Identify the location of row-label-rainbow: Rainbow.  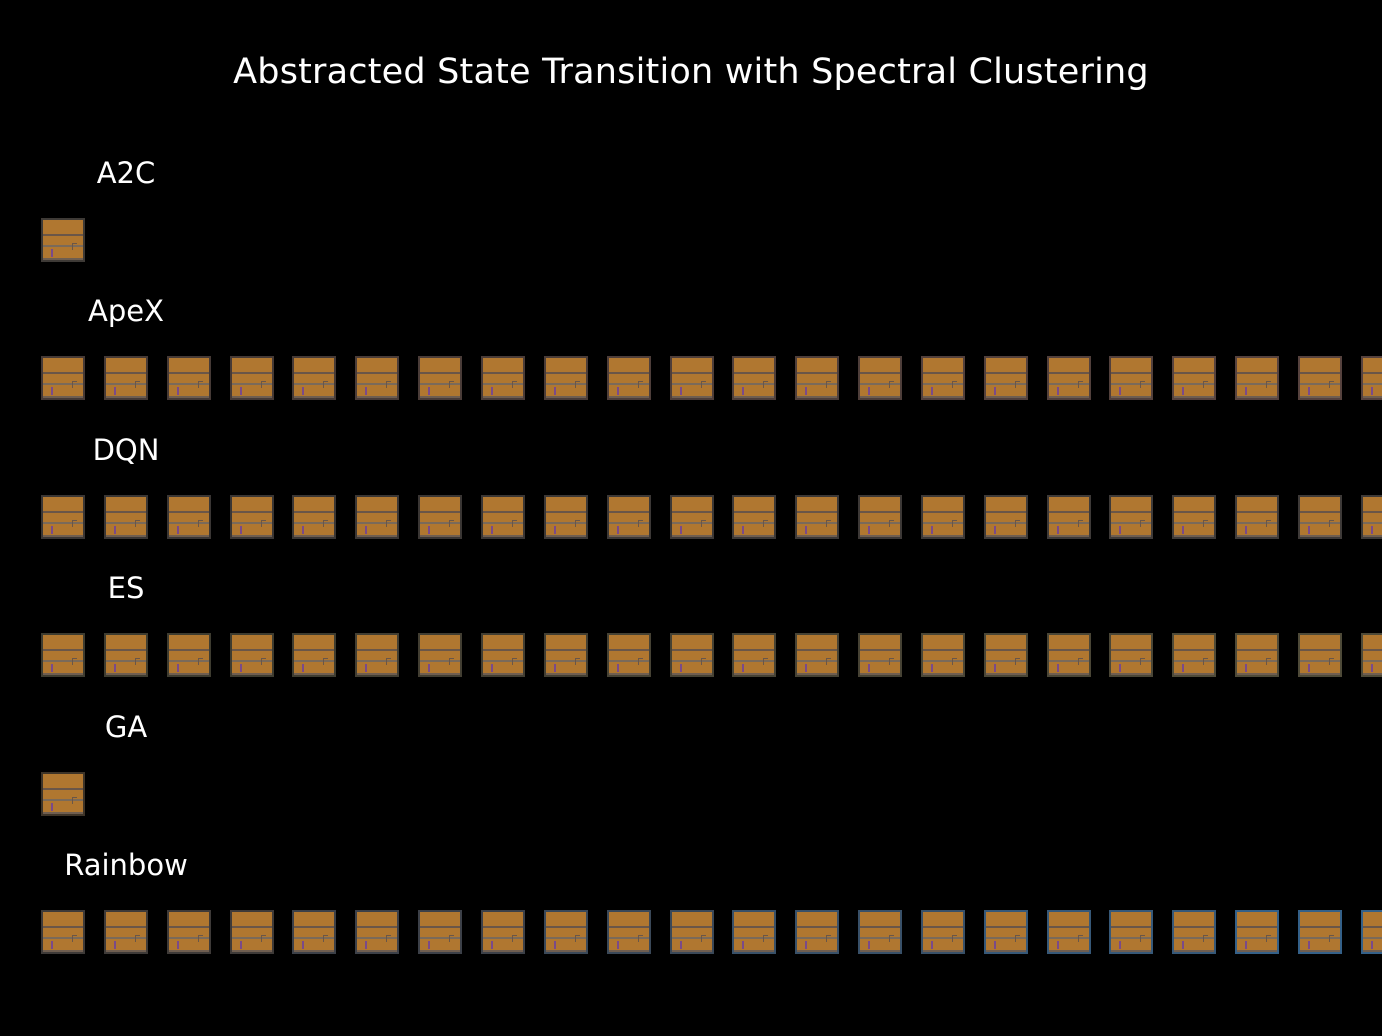
(126, 865).